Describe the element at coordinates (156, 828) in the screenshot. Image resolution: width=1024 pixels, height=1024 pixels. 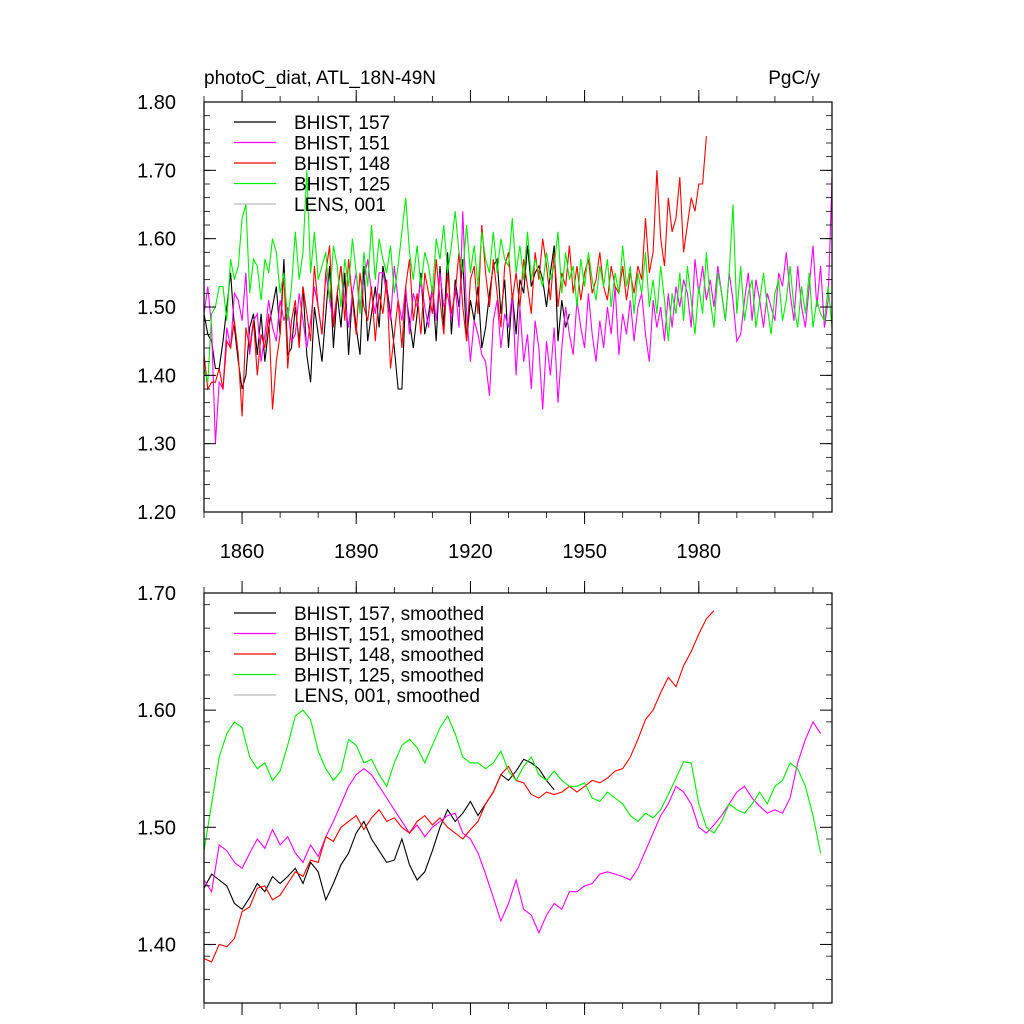
I see `bottom-y-tick-label: 1.50` at that location.